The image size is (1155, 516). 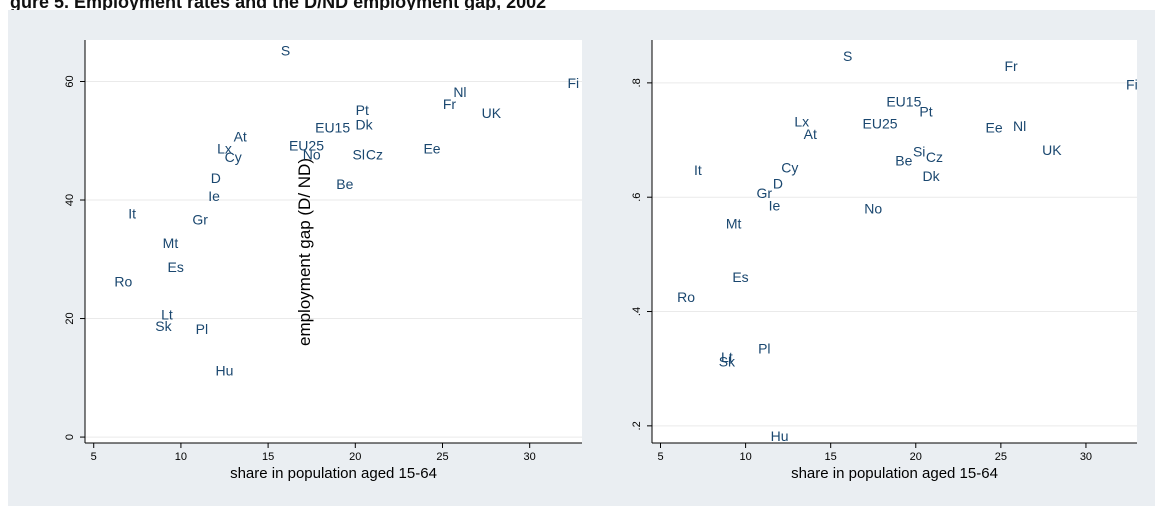 What do you see at coordinates (637, 425) in the screenshot?
I see `y-tick-label: .2` at bounding box center [637, 425].